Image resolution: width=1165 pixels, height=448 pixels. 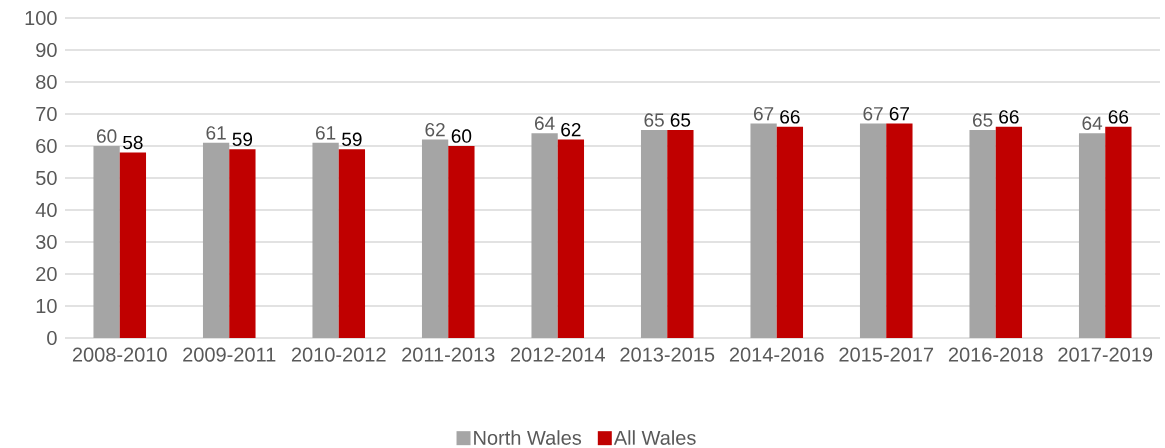 What do you see at coordinates (776, 354) in the screenshot?
I see `x-tick-label: 2014-2016` at bounding box center [776, 354].